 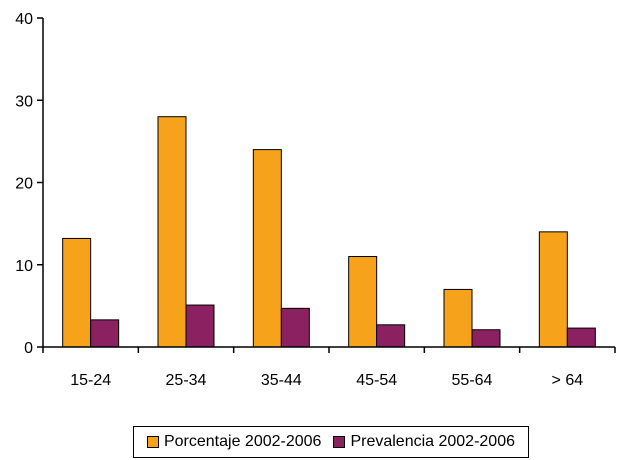 I want to click on y-tick-label: 20, so click(x=24, y=184).